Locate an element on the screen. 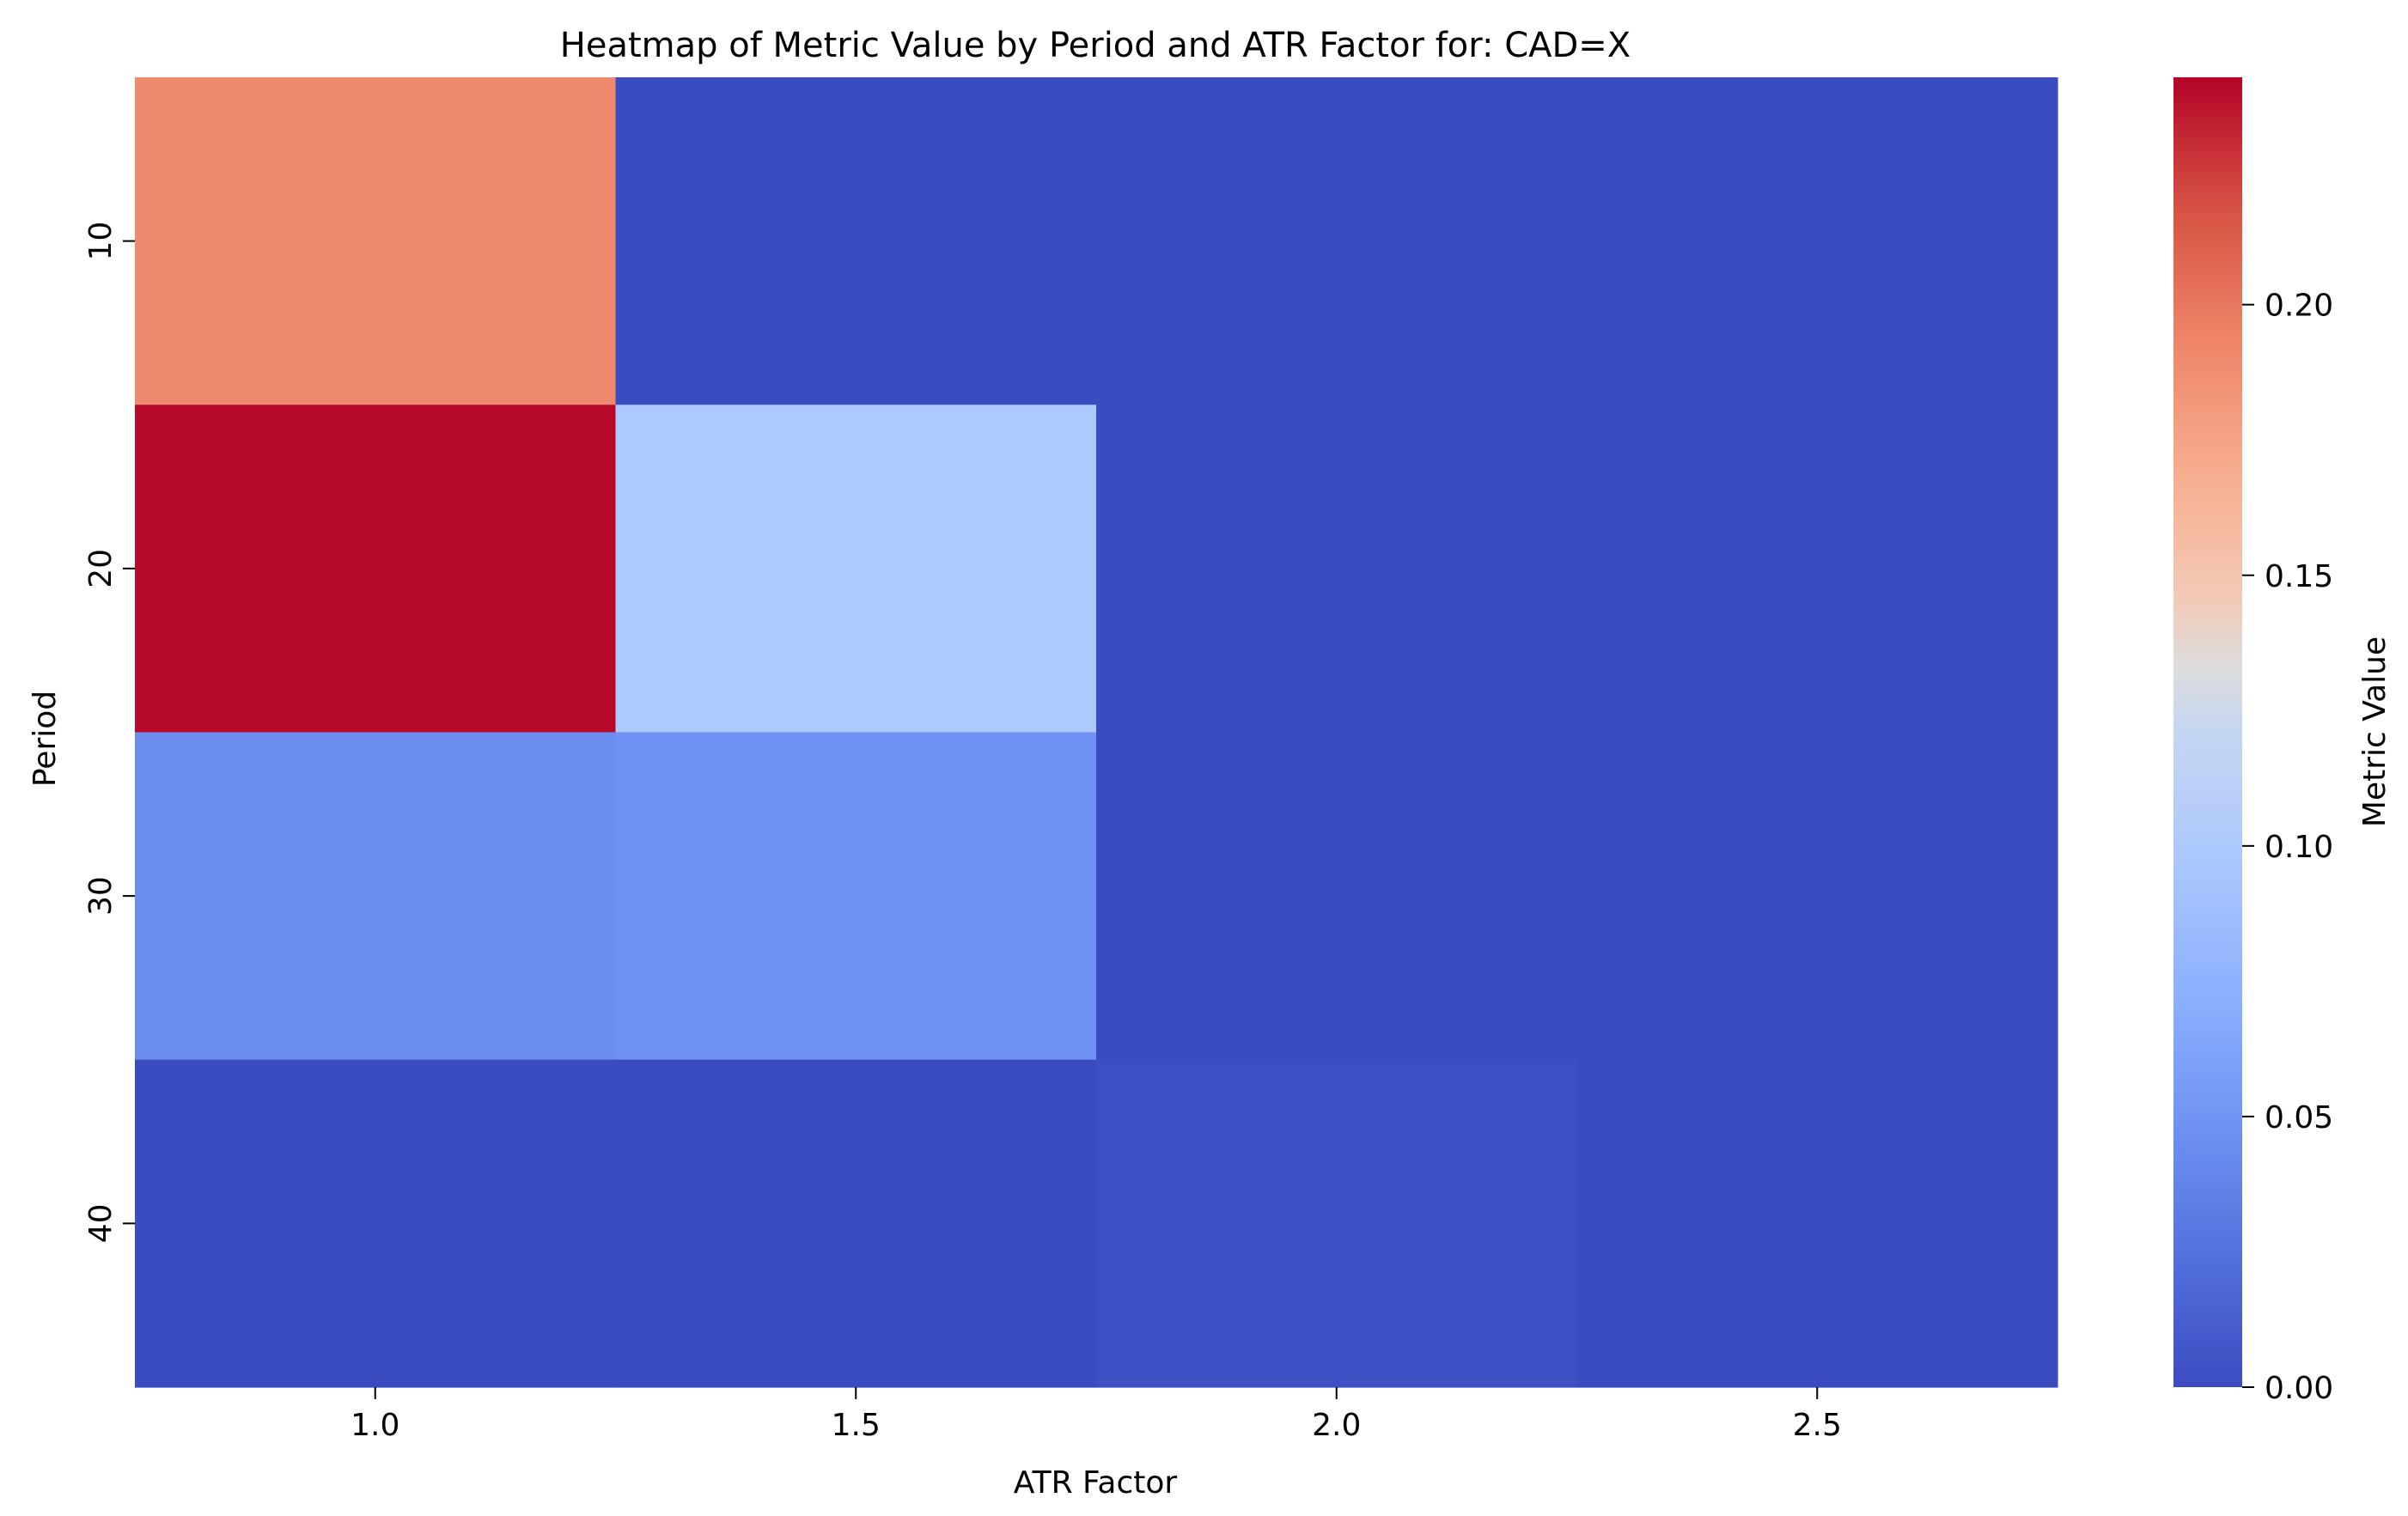  colorbar is located at coordinates (2207, 732).